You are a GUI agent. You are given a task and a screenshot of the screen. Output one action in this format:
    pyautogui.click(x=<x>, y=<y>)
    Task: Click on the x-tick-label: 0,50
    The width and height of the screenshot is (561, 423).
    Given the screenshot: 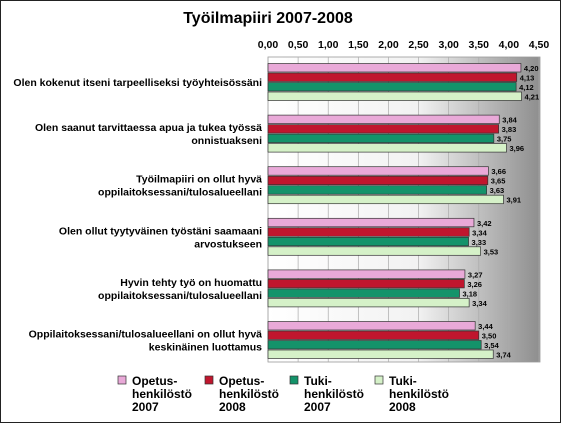 What is the action you would take?
    pyautogui.click(x=298, y=45)
    